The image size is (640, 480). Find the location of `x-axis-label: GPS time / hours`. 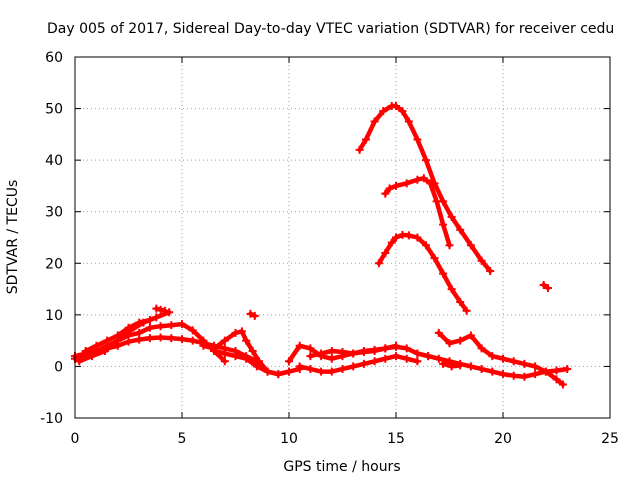

x-axis-label: GPS time / hours is located at coordinates (341, 467).